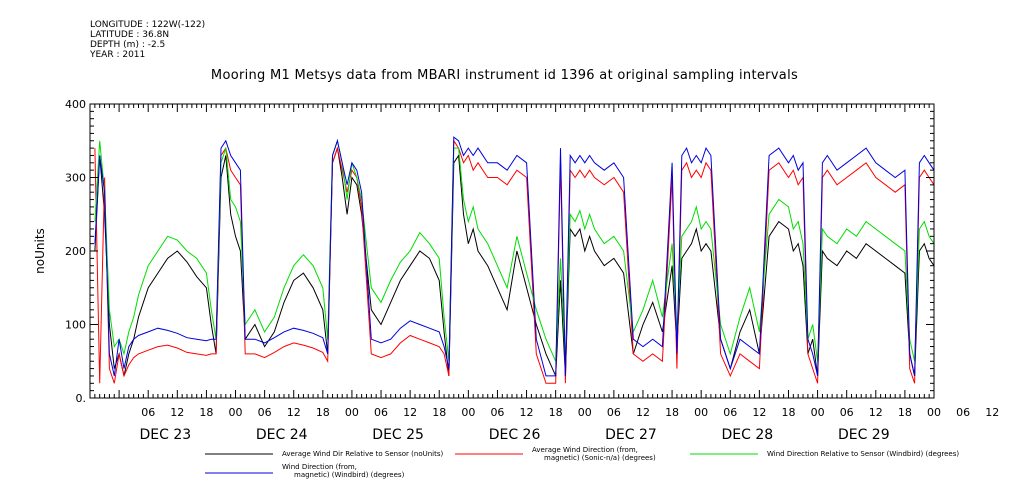 This screenshot has height=504, width=1009. Describe the element at coordinates (118, 55) in the screenshot. I see `year-text: YEAR : 2011` at that location.